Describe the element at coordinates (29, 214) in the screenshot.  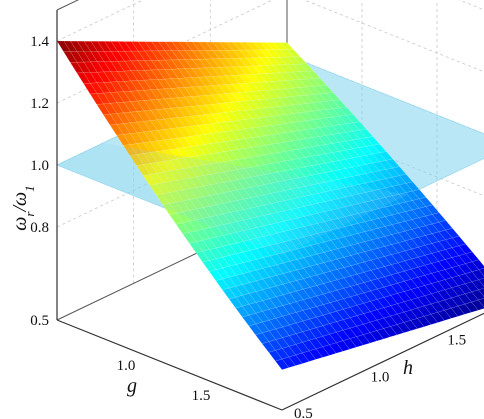
I see `z-label-sub-r: r` at that location.